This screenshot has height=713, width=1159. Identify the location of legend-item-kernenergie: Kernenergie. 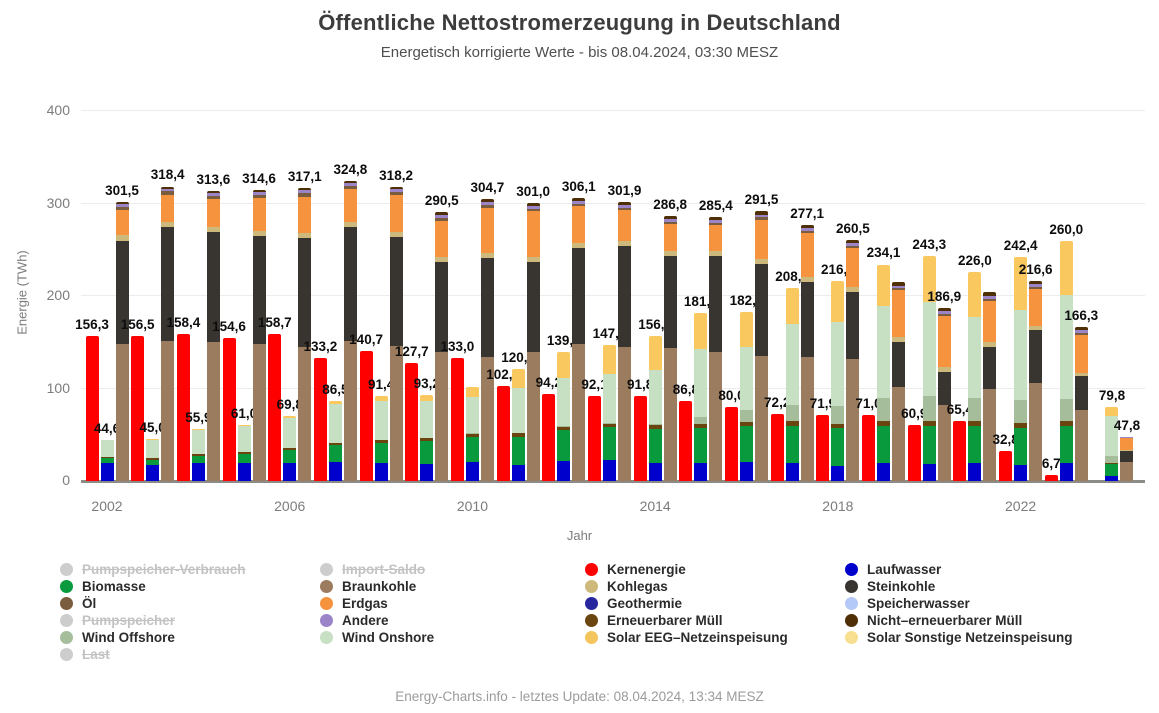
(686, 569).